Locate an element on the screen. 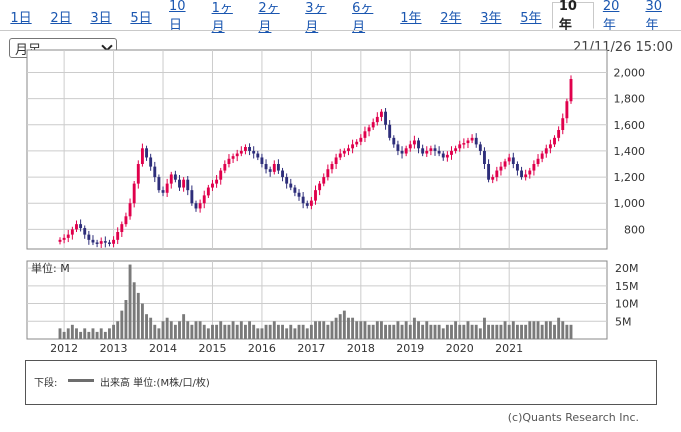 The width and height of the screenshot is (681, 432). tab-period-1: 2日 is located at coordinates (61, 18).